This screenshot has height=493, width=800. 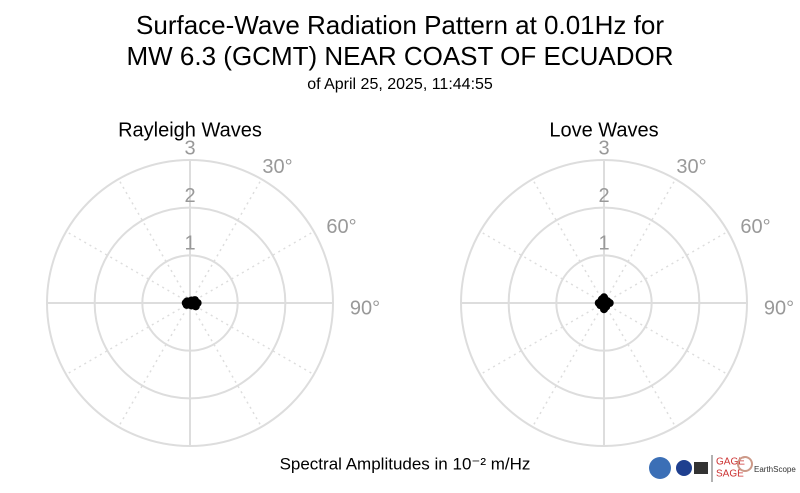 I want to click on subtitle: of April 25, 2025, 11:44:55, so click(x=400, y=84).